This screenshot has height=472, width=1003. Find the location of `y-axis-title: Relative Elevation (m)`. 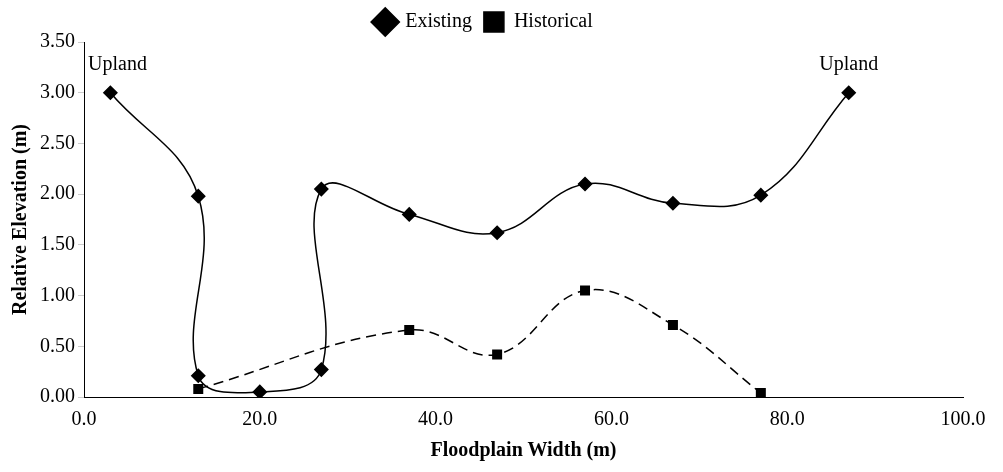

y-axis-title: Relative Elevation (m) is located at coordinates (20, 219).